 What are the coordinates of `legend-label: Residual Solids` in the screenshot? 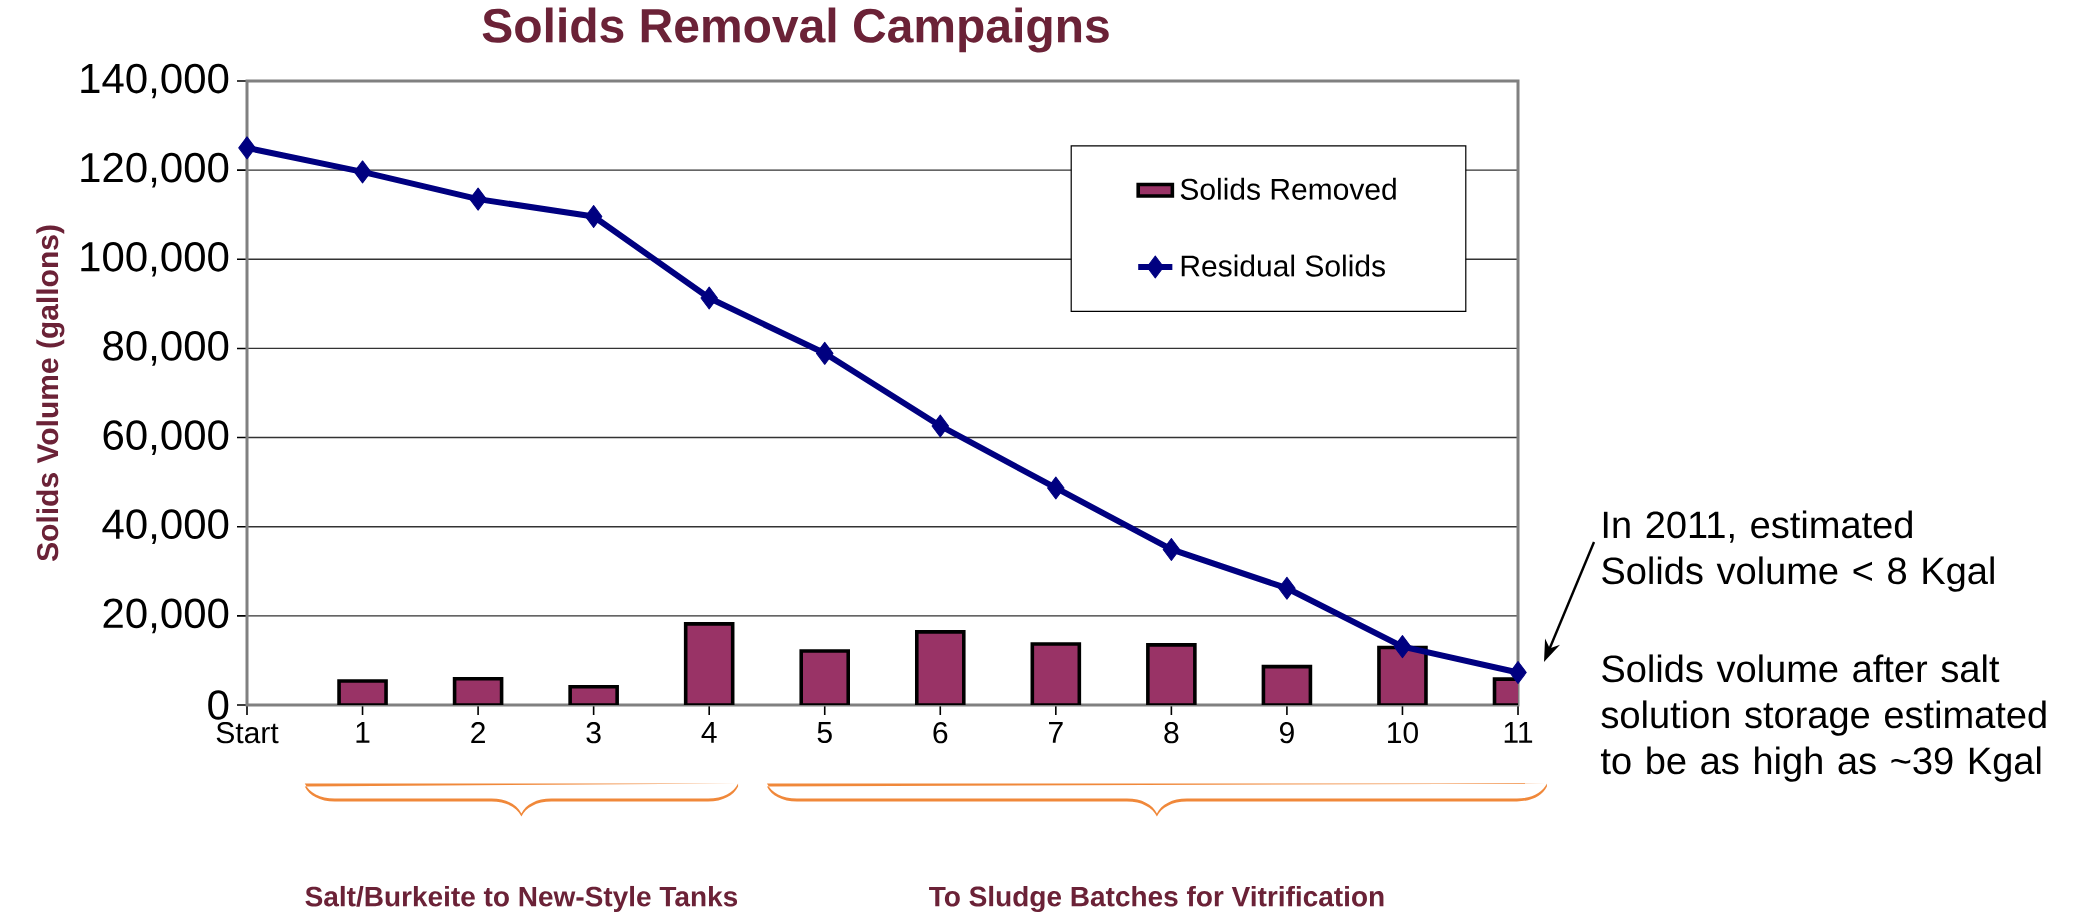 It's located at (1283, 265).